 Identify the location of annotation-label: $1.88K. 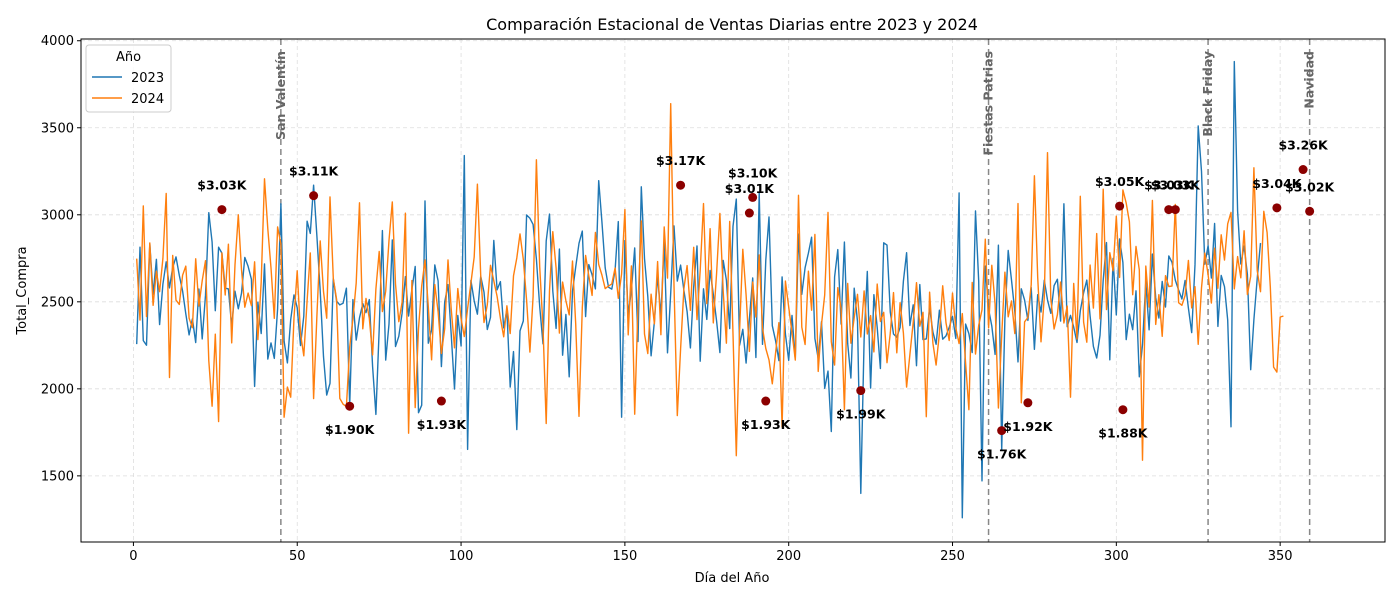
(1123, 433).